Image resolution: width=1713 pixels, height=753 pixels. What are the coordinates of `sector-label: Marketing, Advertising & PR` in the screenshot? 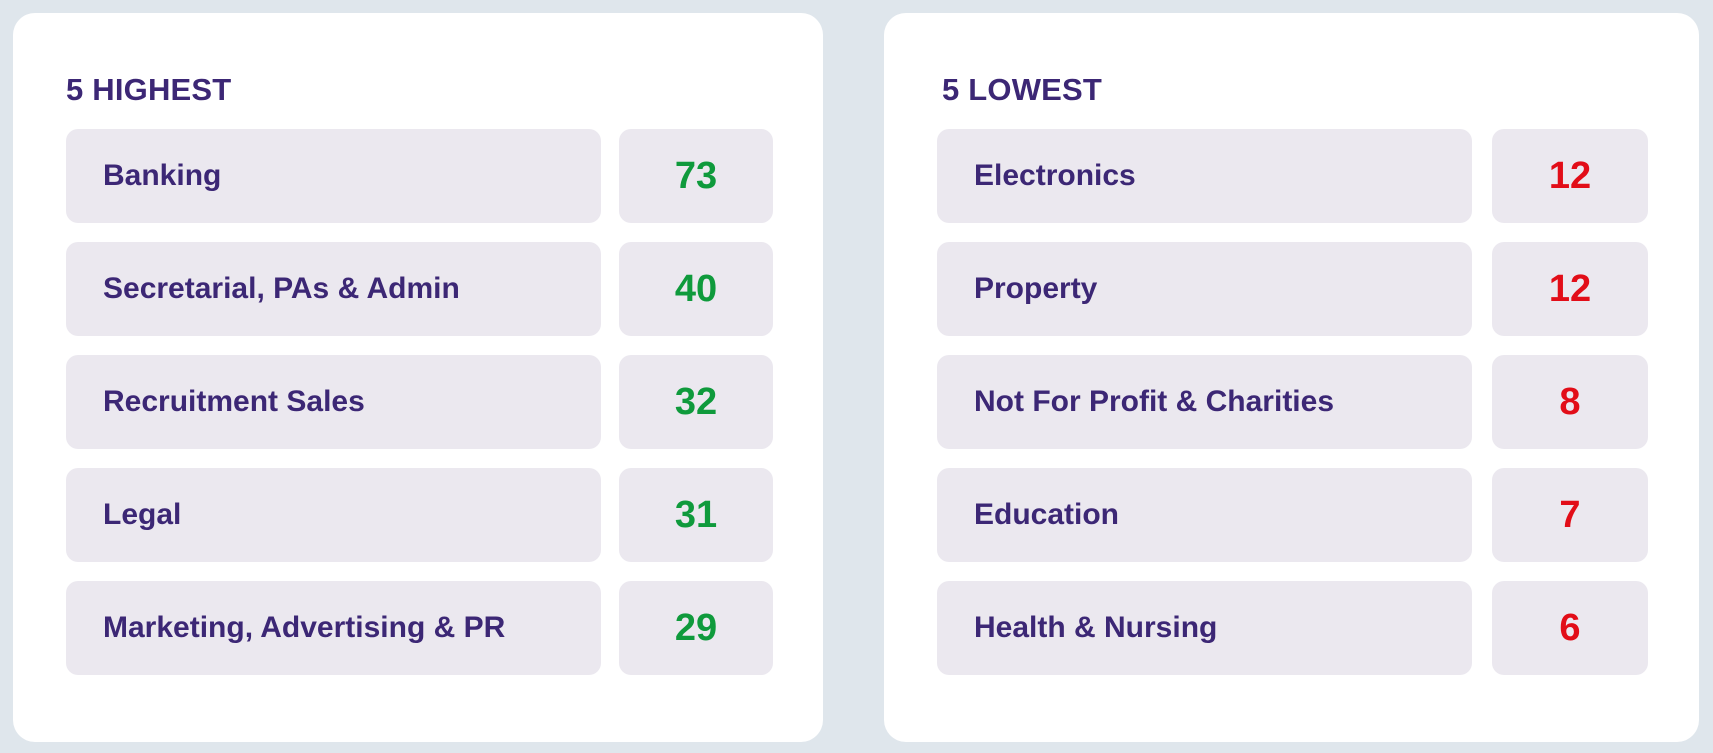 It's located at (333, 628).